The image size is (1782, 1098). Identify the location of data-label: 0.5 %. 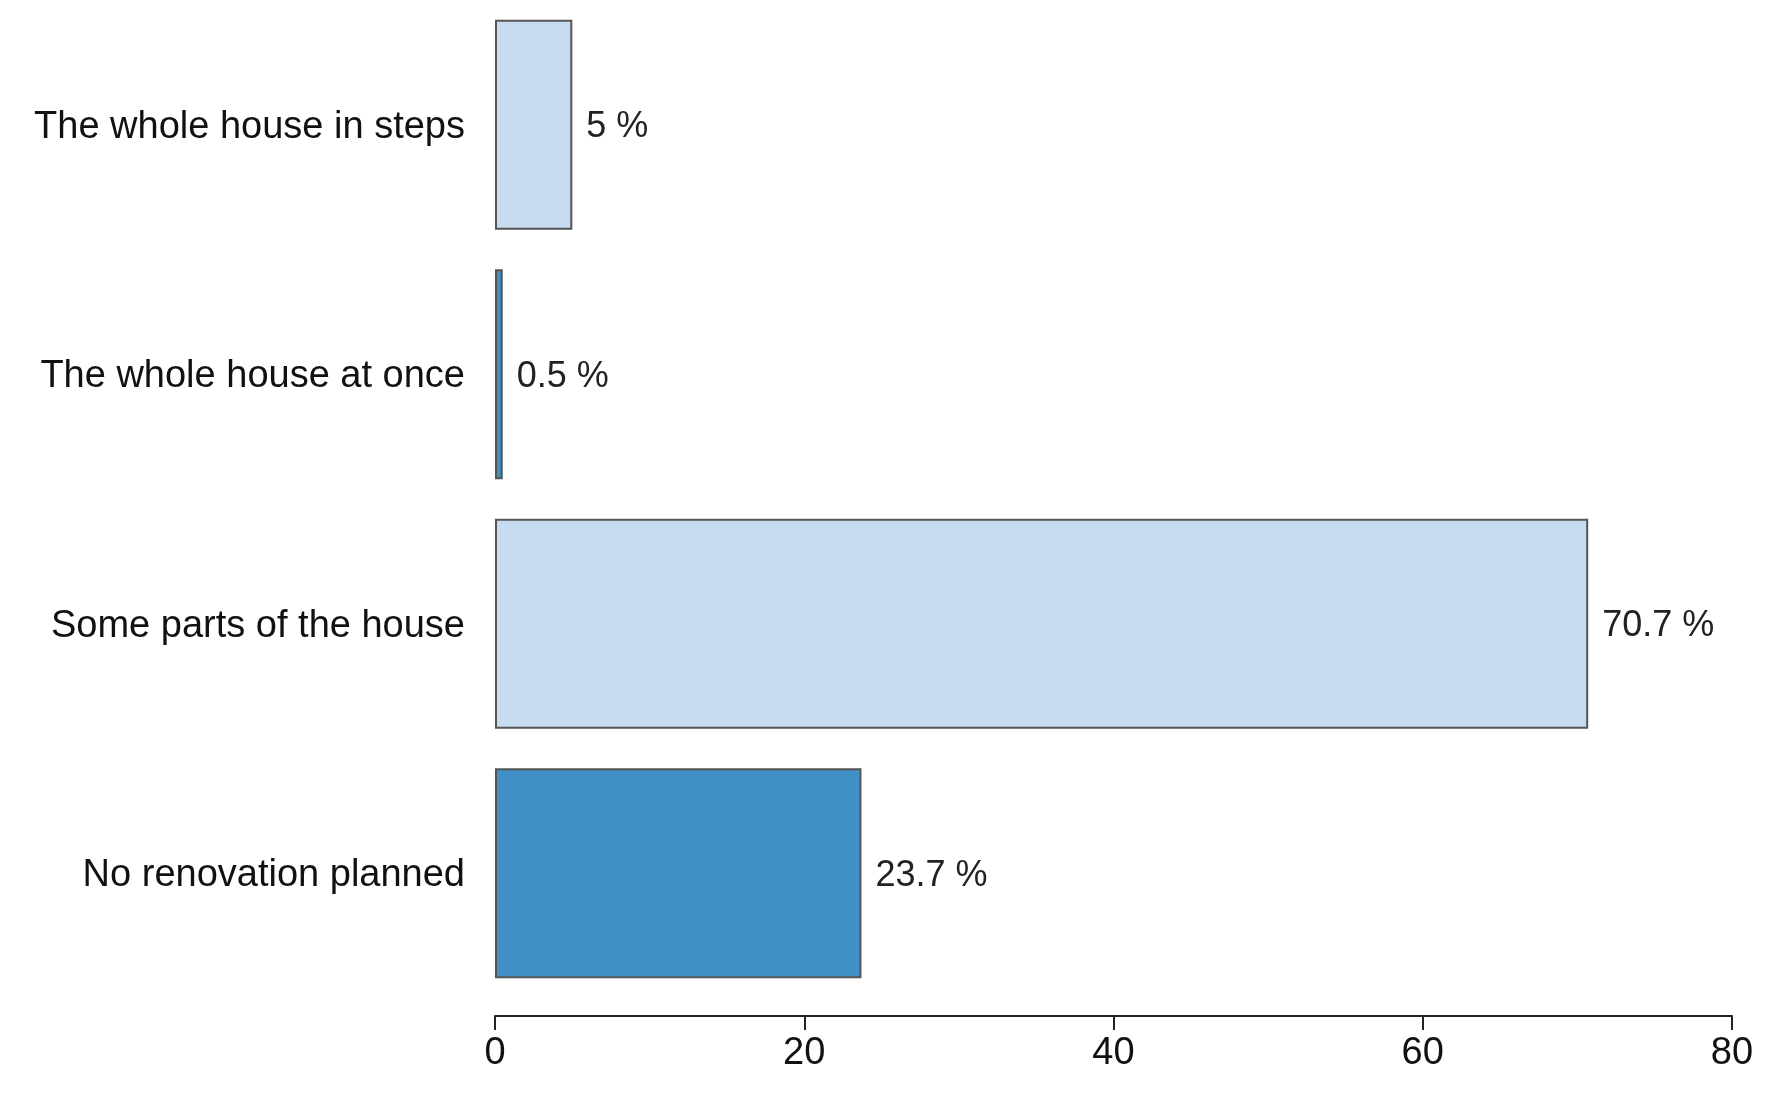
(562, 374).